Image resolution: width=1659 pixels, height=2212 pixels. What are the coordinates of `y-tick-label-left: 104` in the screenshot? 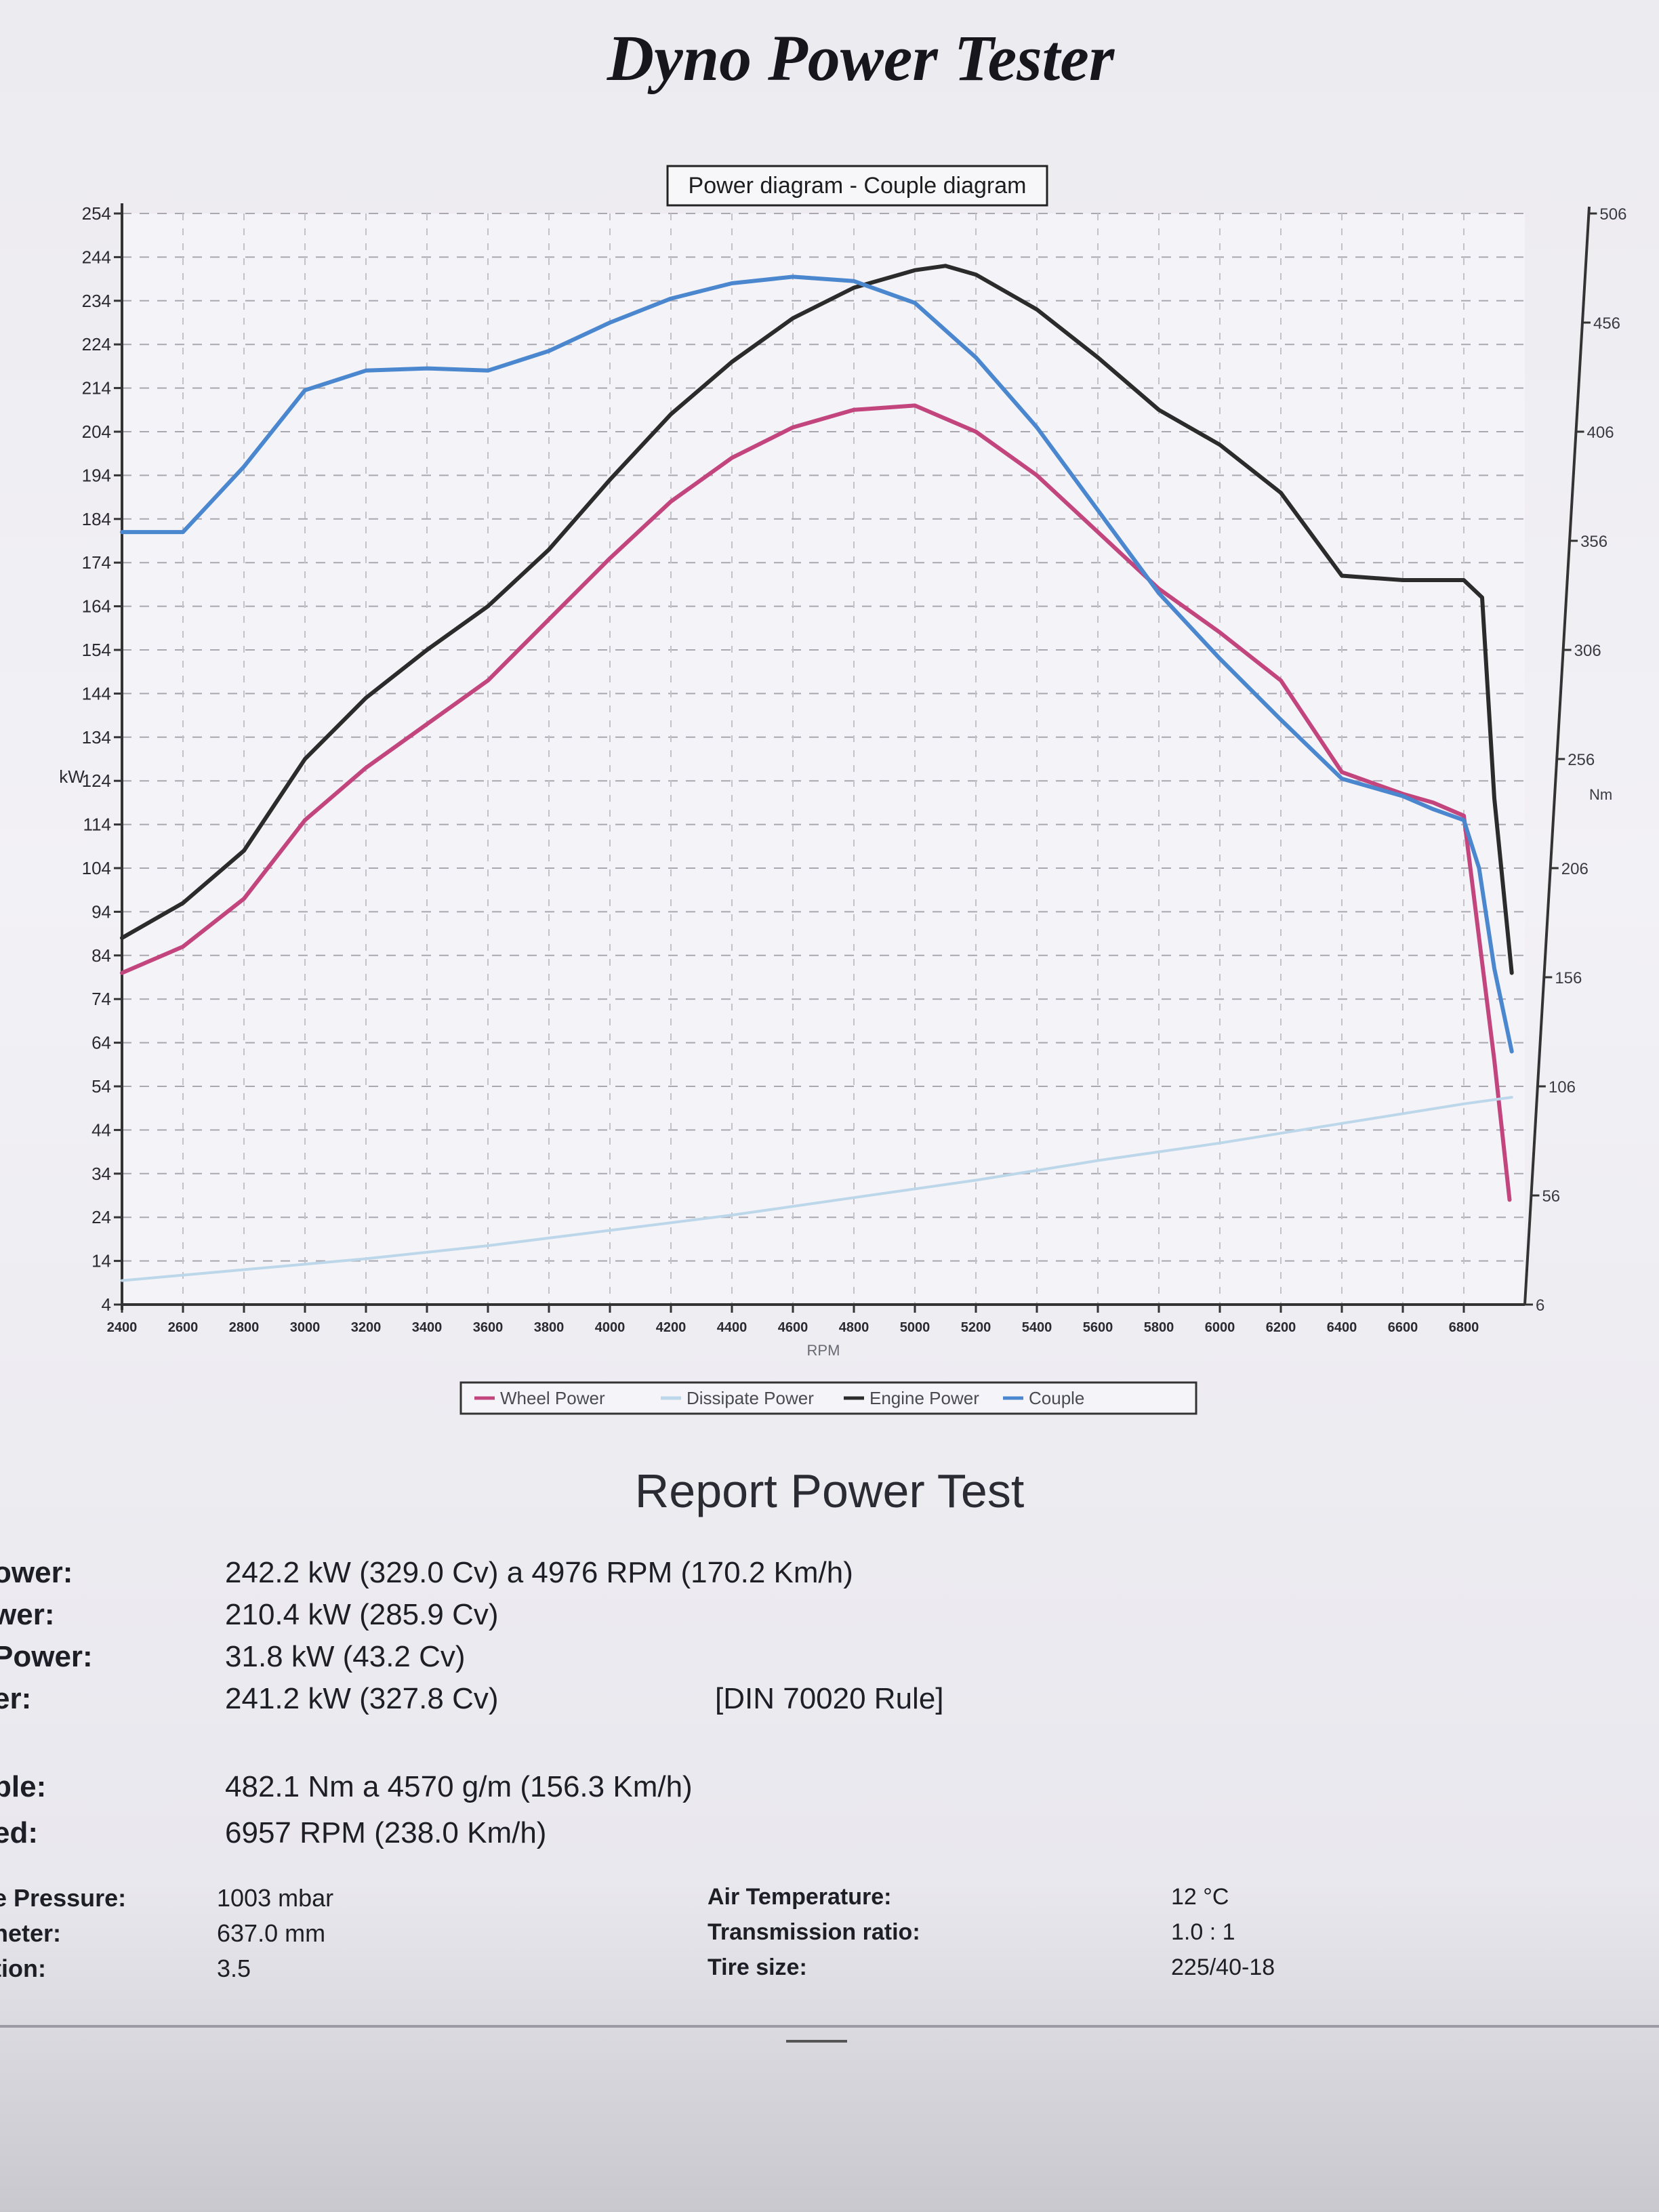 It's located at (96, 868).